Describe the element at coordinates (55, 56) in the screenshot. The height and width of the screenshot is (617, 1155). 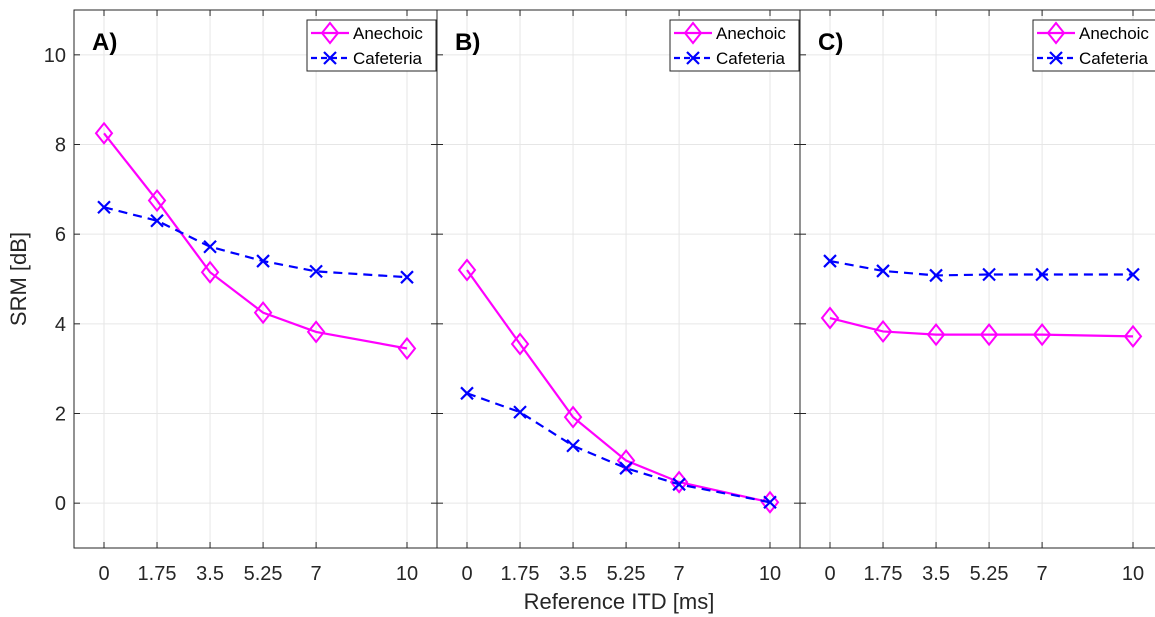
I see `y-tick-label: 10` at that location.